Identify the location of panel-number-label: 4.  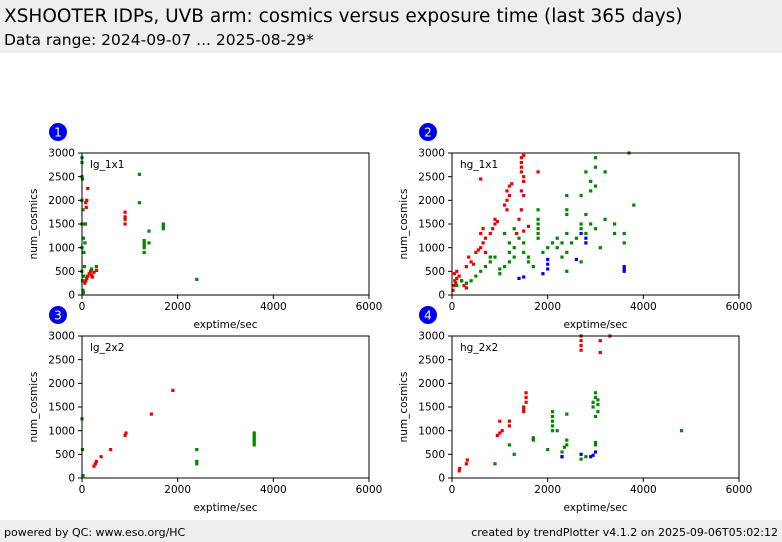
(428, 315).